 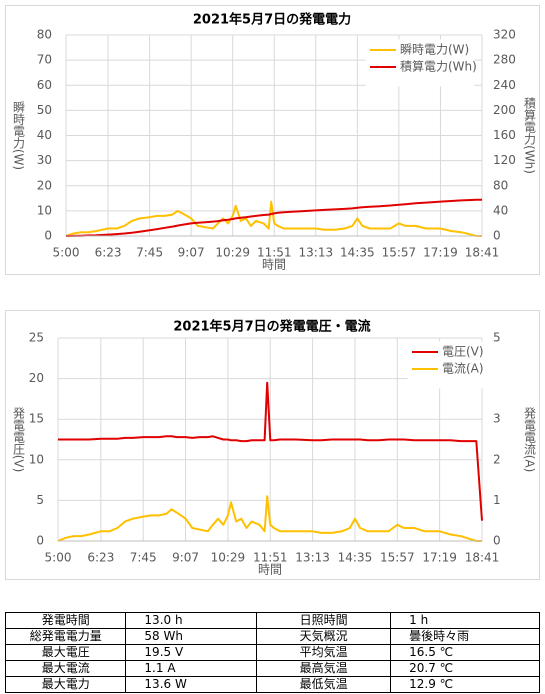 I want to click on y-tick-label: 40, so click(x=44, y=135).